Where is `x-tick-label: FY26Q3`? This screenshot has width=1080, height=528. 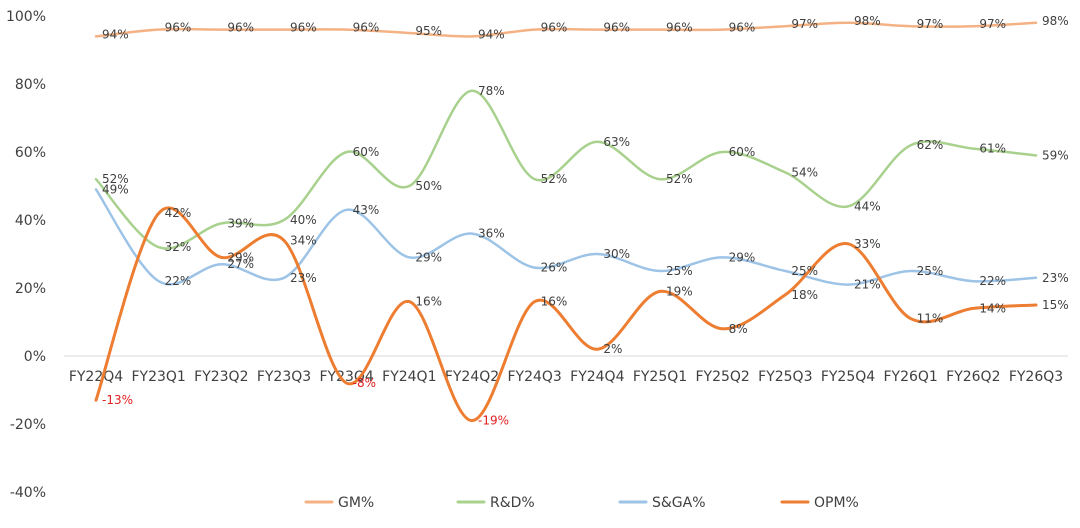
x-tick-label: FY26Q3 is located at coordinates (1036, 377).